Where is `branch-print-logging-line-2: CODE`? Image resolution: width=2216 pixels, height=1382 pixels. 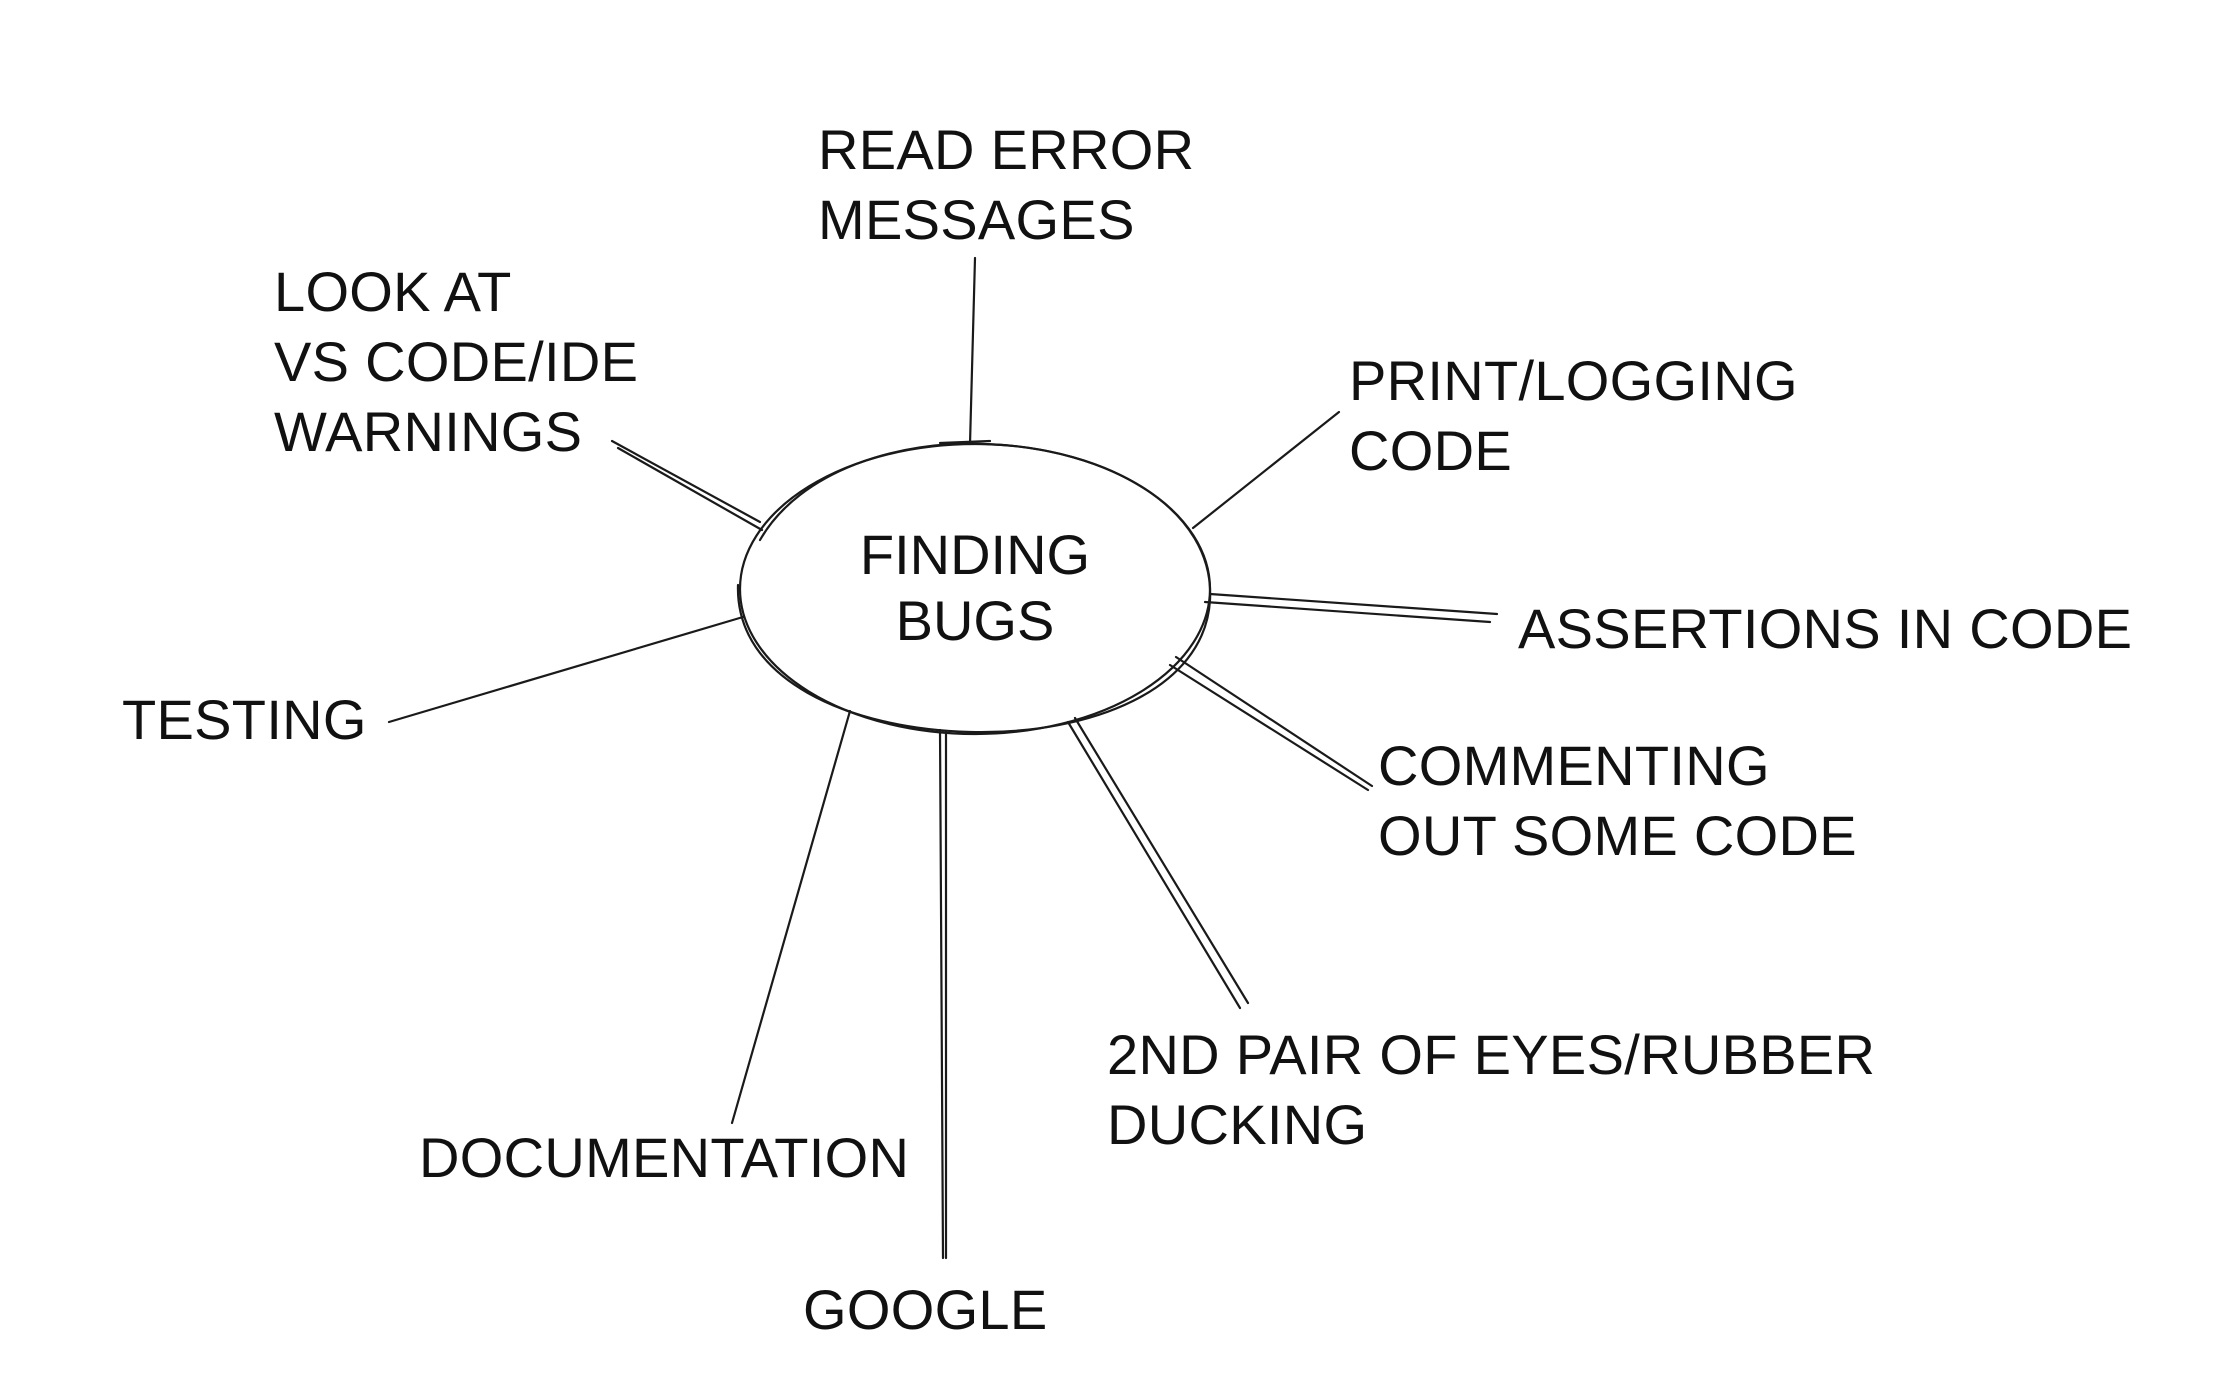
branch-print-logging-line-2: CODE is located at coordinates (1430, 450).